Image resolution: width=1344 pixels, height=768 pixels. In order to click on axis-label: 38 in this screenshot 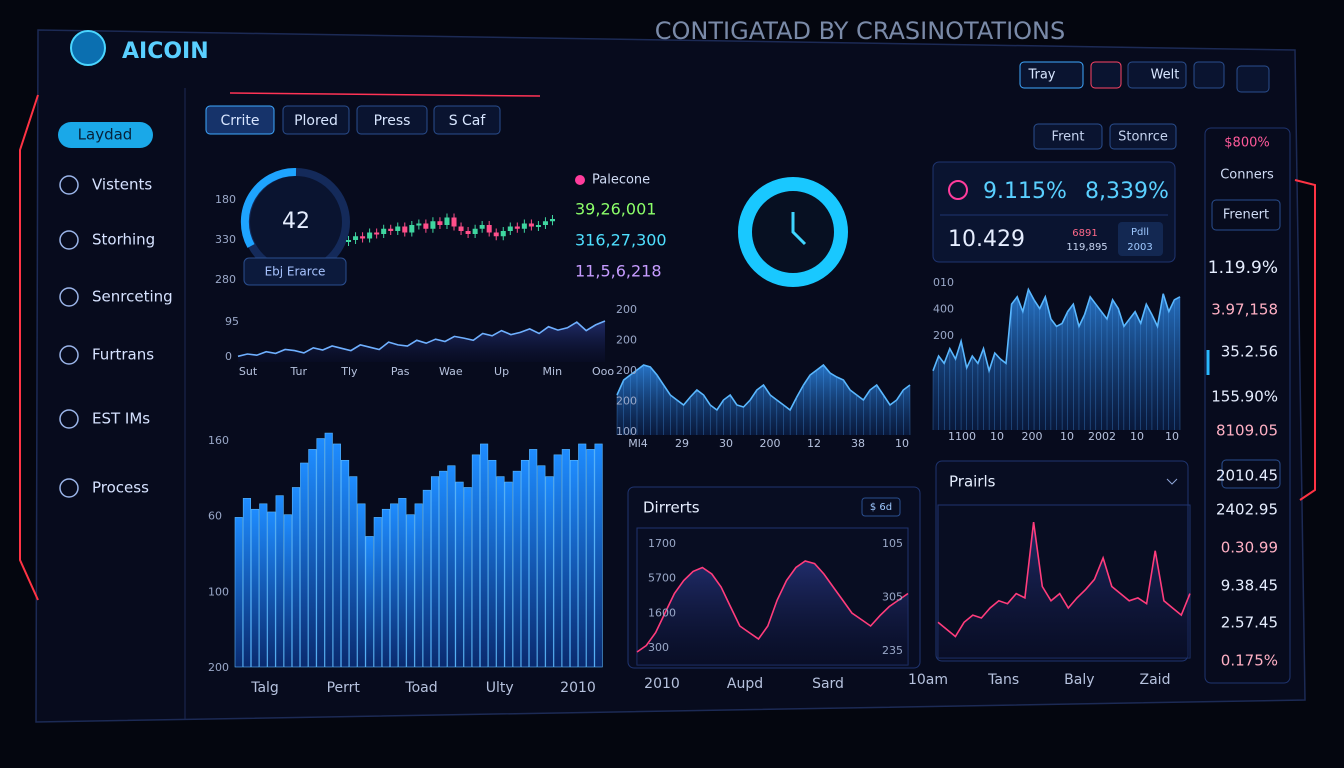, I will do `click(858, 443)`.